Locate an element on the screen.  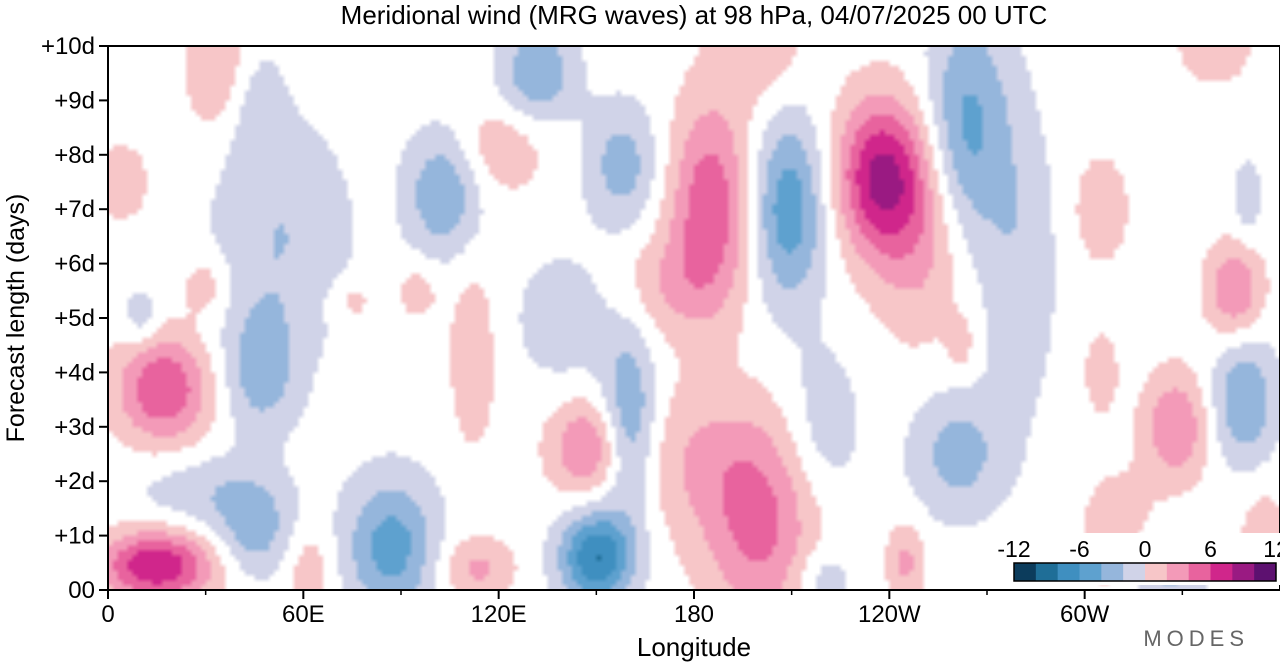
colorbar-label: -12 is located at coordinates (1013, 549).